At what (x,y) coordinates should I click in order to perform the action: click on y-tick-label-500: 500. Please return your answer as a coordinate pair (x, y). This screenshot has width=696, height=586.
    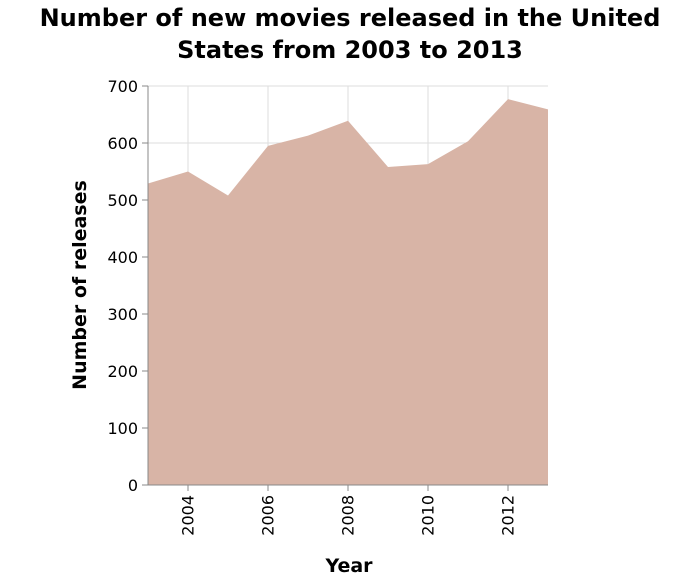
    Looking at the image, I should click on (122, 200).